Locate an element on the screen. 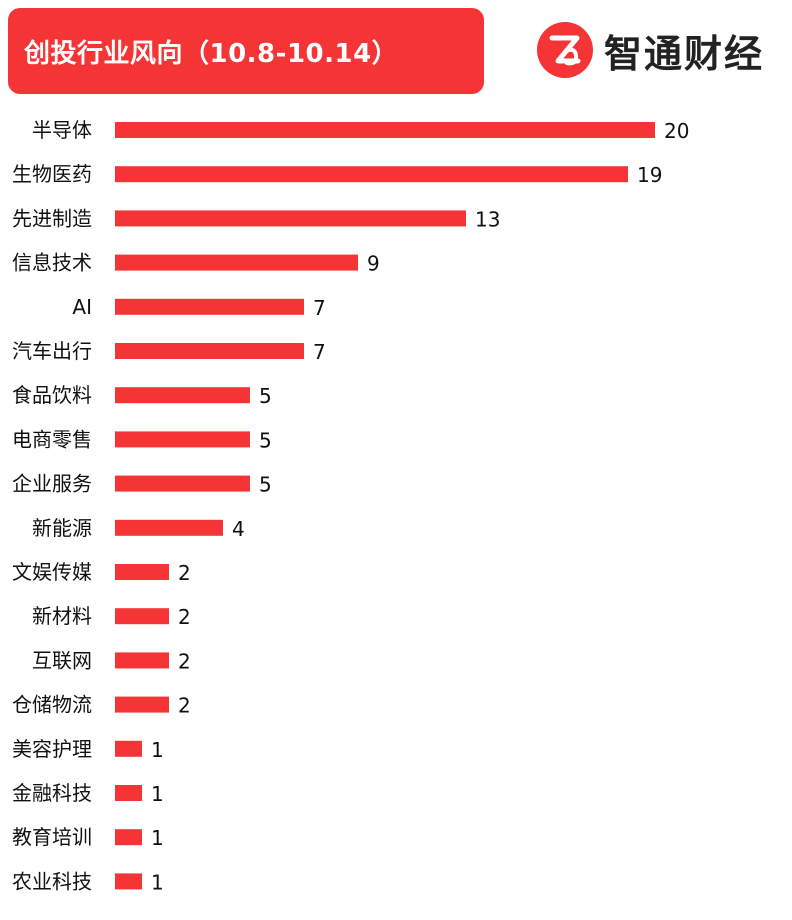  category-label: 企业服务 is located at coordinates (52, 484).